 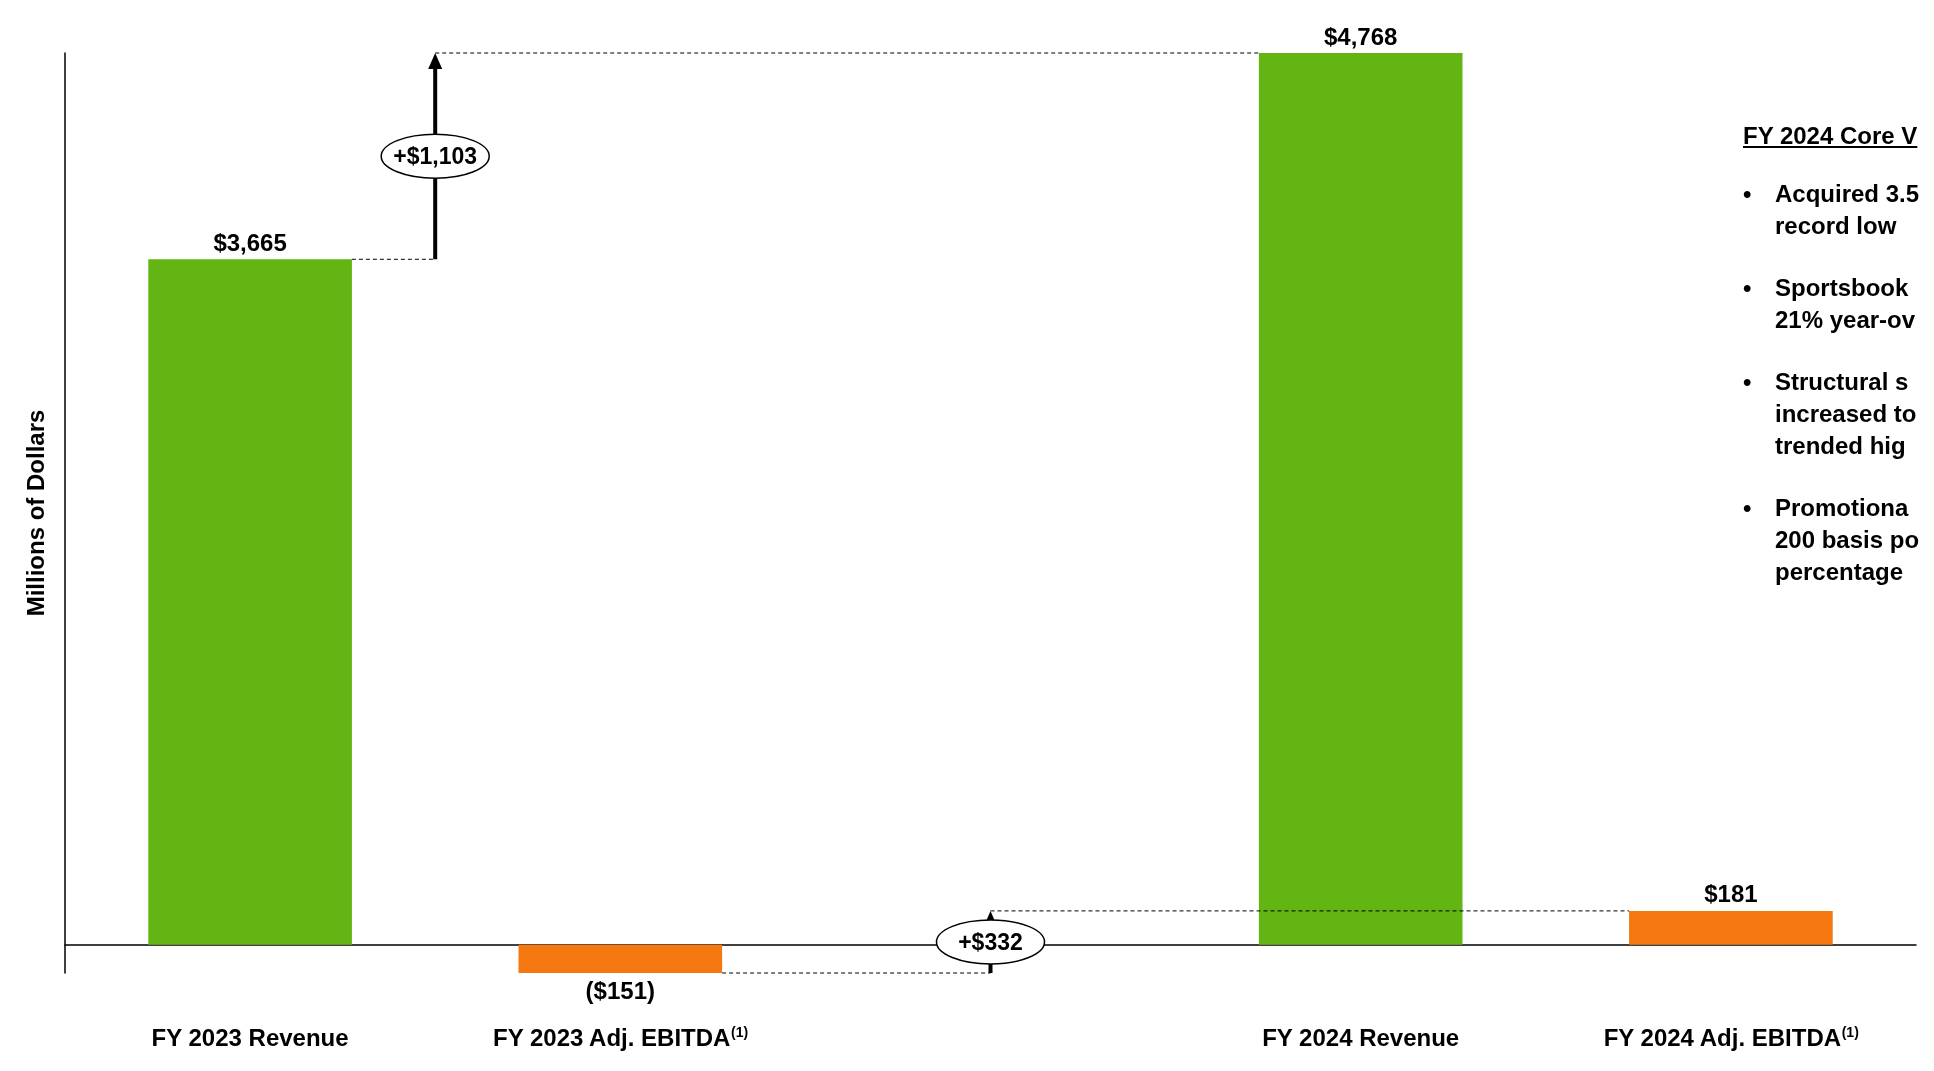 What do you see at coordinates (1361, 1037) in the screenshot?
I see `x-tick-label: FY 2024 Revenue` at bounding box center [1361, 1037].